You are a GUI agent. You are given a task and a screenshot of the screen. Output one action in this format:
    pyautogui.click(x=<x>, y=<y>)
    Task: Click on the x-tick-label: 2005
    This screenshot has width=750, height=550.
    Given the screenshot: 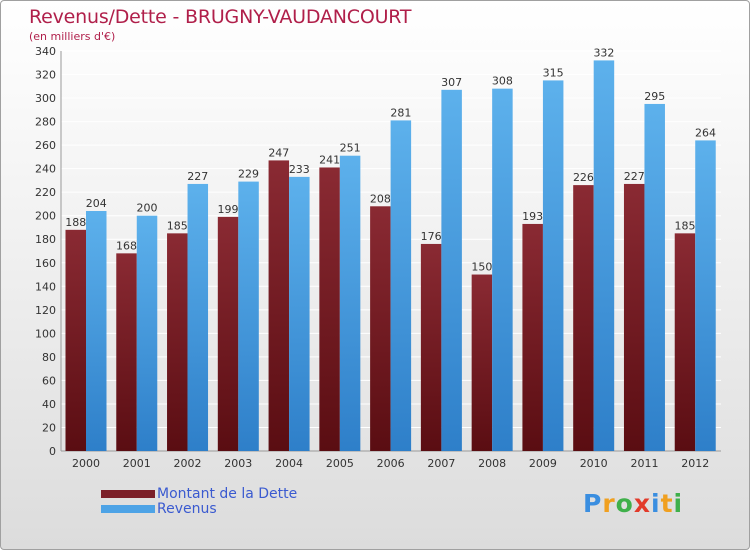 What is the action you would take?
    pyautogui.click(x=340, y=463)
    